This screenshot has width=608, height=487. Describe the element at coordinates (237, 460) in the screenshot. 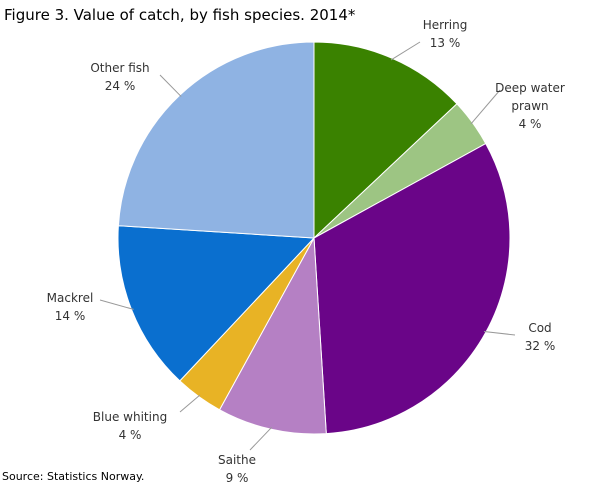

I see `category-label: Saithe` at that location.